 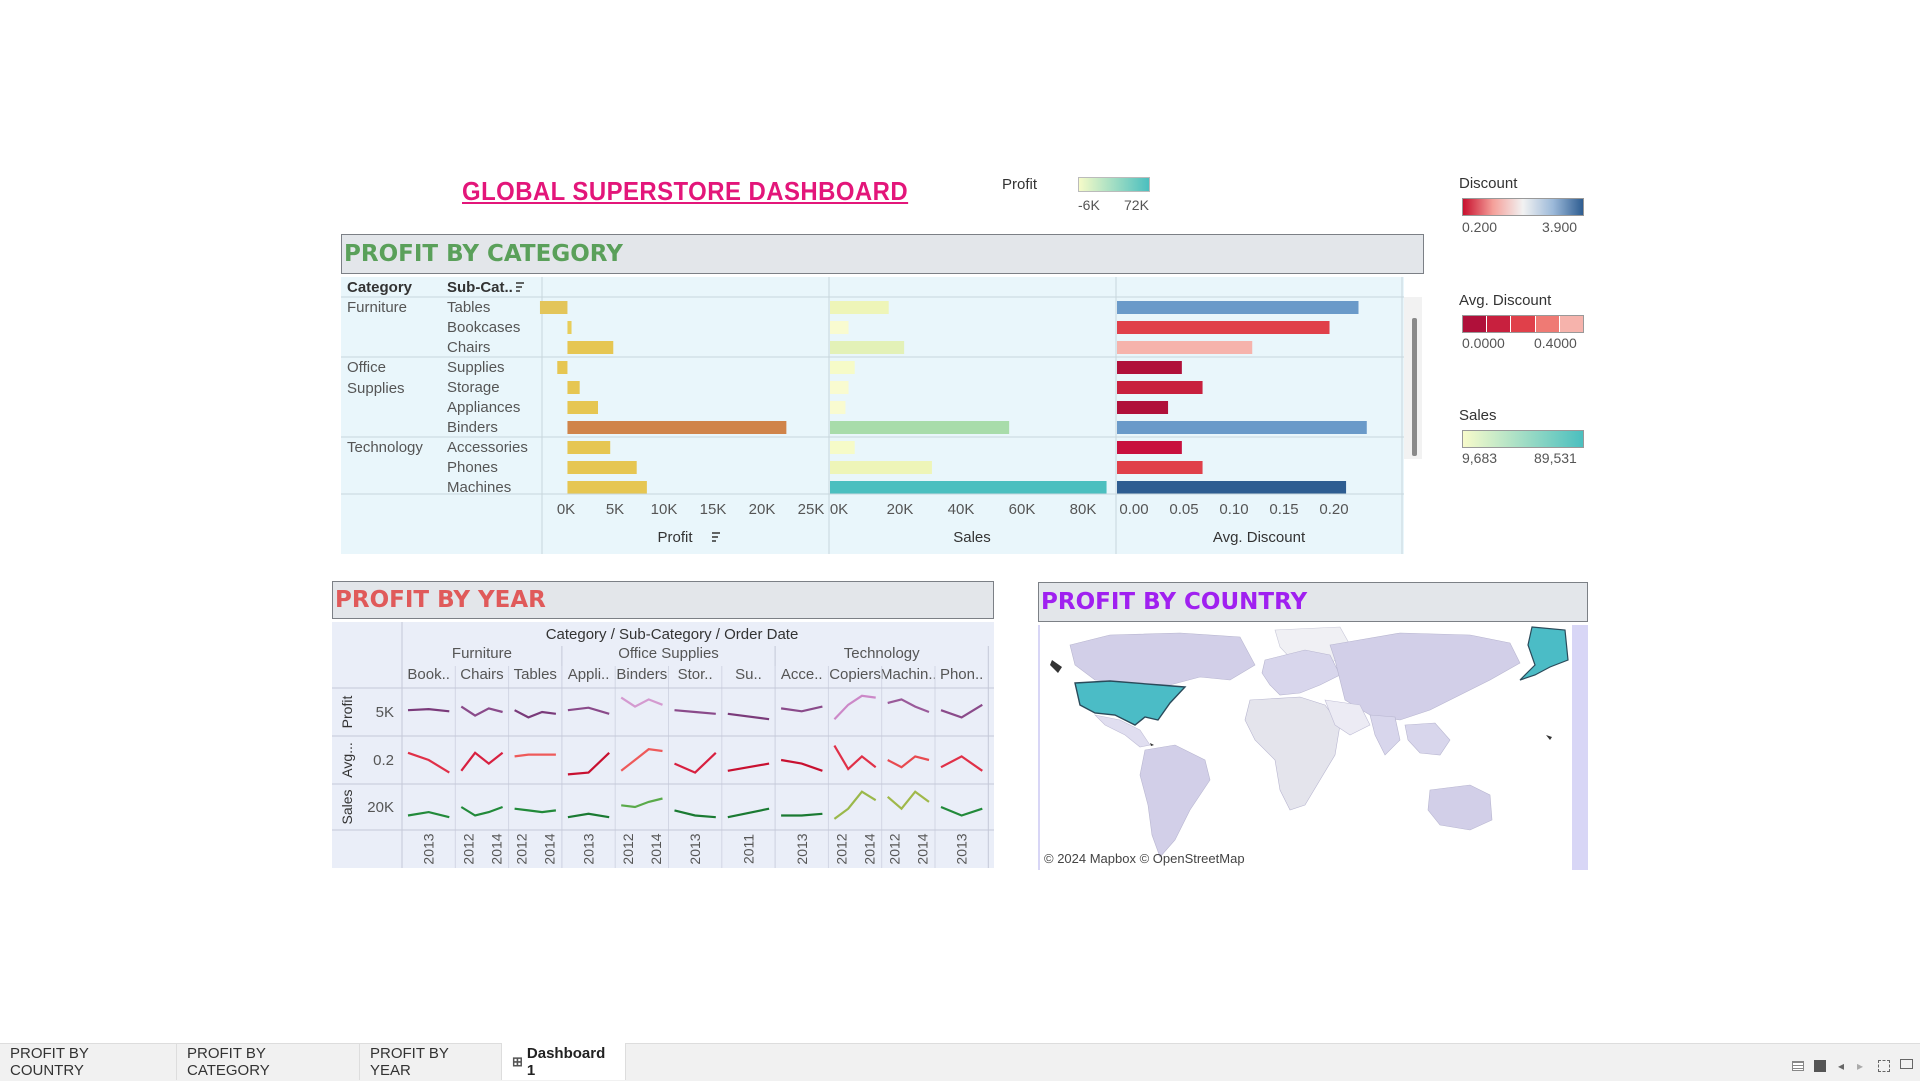 What do you see at coordinates (535, 674) in the screenshot?
I see `year-subcategory-label: Tables` at bounding box center [535, 674].